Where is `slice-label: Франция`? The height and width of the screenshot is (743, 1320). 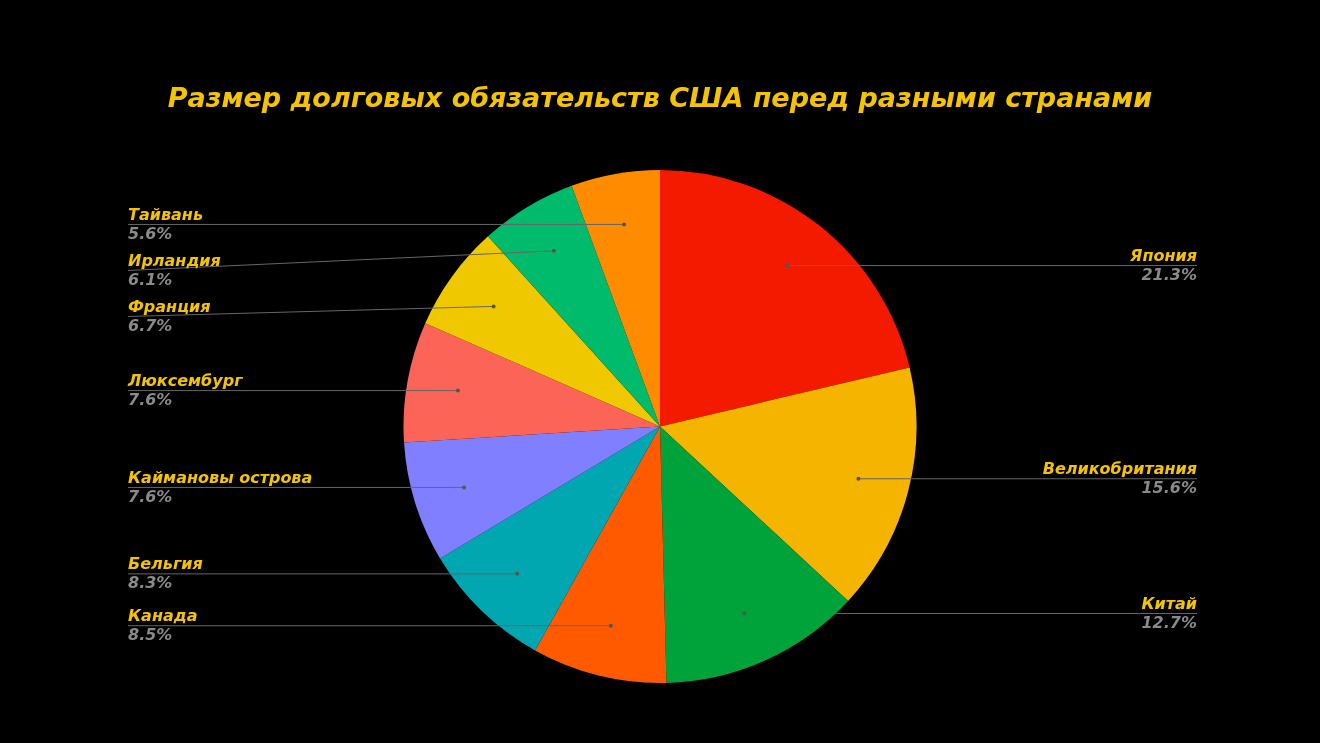
slice-label: Франция is located at coordinates (169, 306).